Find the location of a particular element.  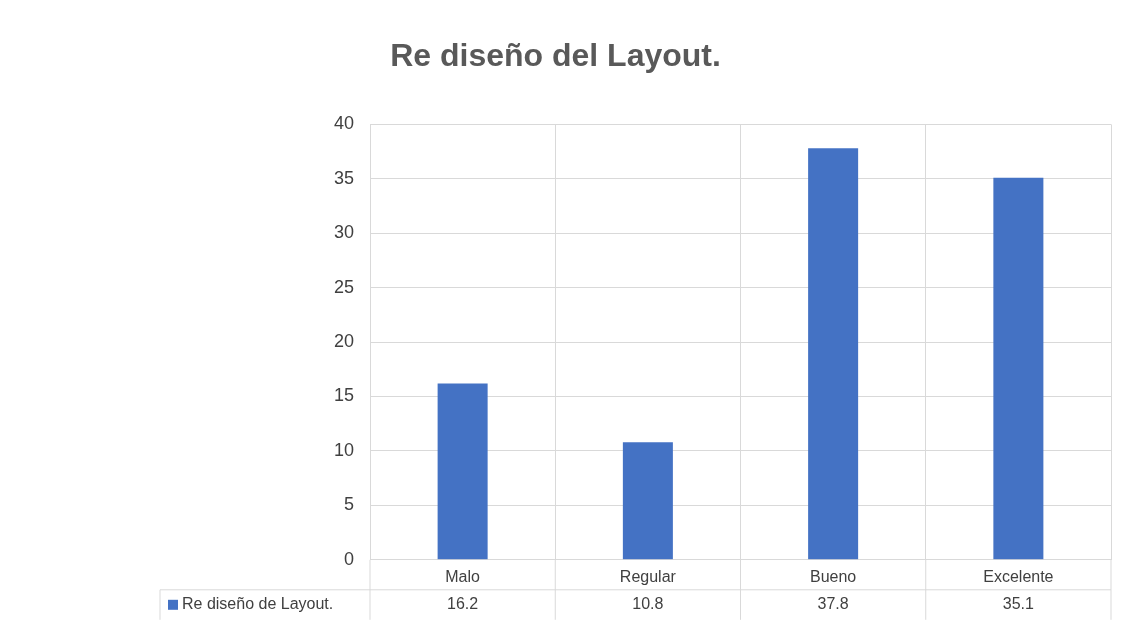

y-tick-label: 15 is located at coordinates (343, 395).